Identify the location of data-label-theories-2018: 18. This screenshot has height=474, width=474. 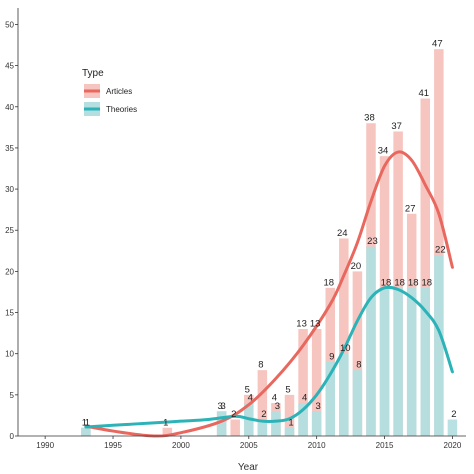
(426, 282).